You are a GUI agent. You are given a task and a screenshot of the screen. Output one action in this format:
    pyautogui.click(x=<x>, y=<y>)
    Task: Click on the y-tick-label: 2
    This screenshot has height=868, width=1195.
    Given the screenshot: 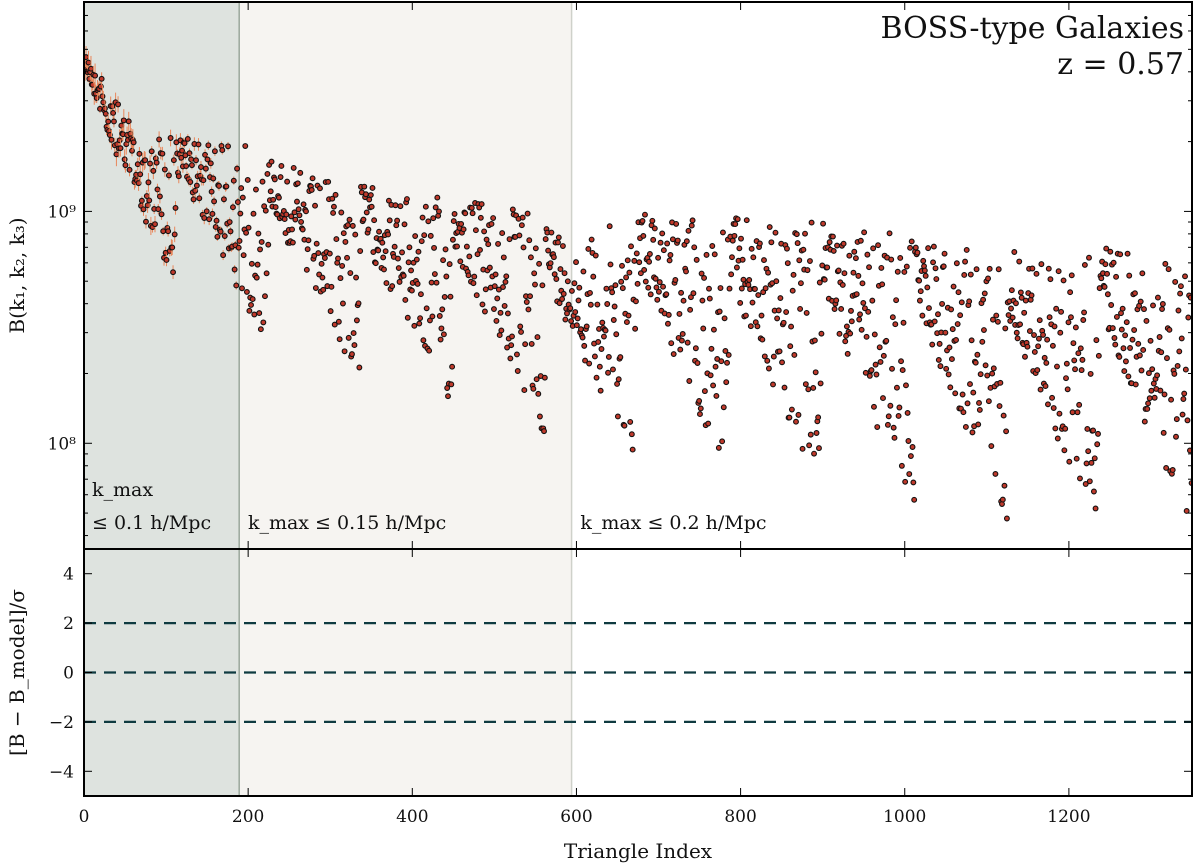 What is the action you would take?
    pyautogui.click(x=68, y=624)
    